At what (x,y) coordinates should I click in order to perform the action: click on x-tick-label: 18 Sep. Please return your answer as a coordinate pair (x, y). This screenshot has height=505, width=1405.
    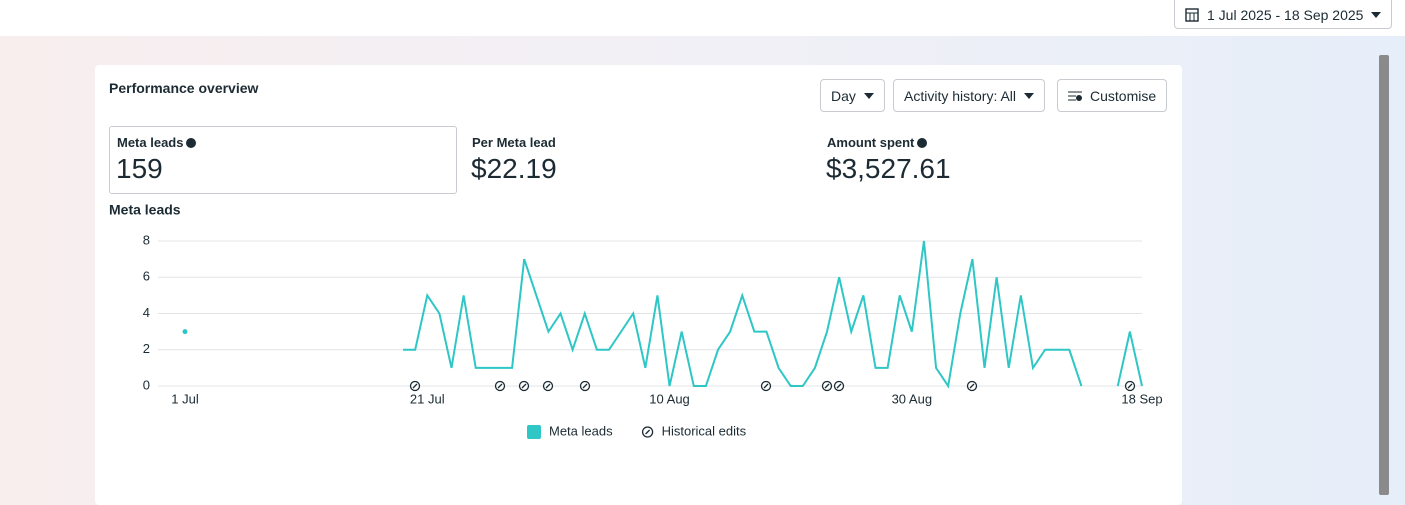
    Looking at the image, I should click on (1141, 398).